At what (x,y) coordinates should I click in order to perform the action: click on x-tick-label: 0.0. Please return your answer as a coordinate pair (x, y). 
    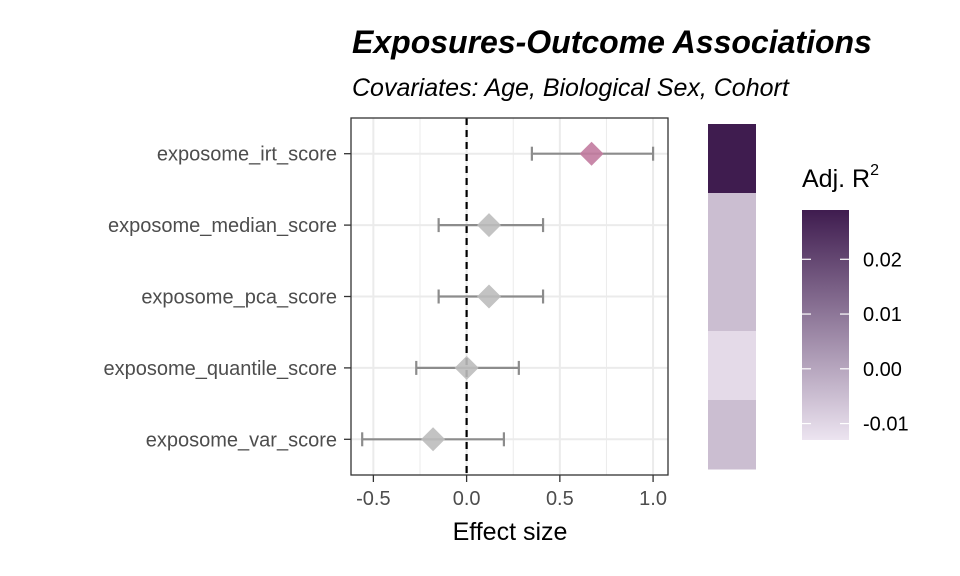
    Looking at the image, I should click on (467, 499).